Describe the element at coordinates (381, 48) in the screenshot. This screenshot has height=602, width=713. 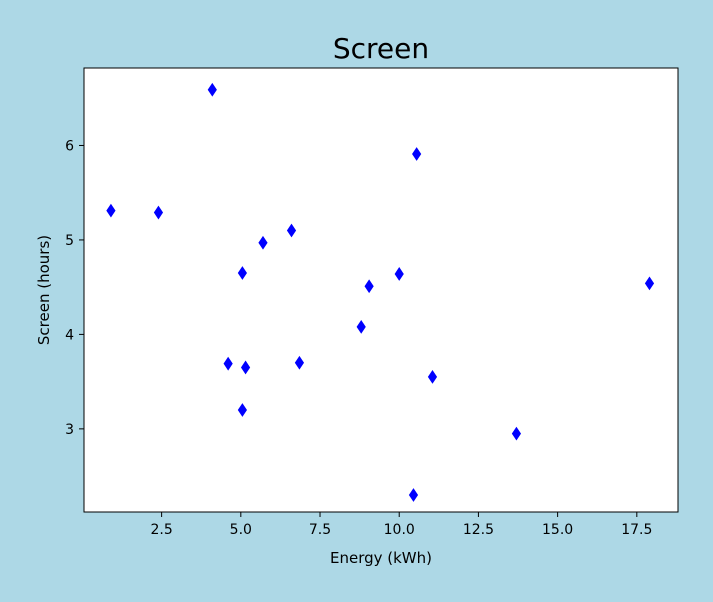
I see `chart-title: Screen` at that location.